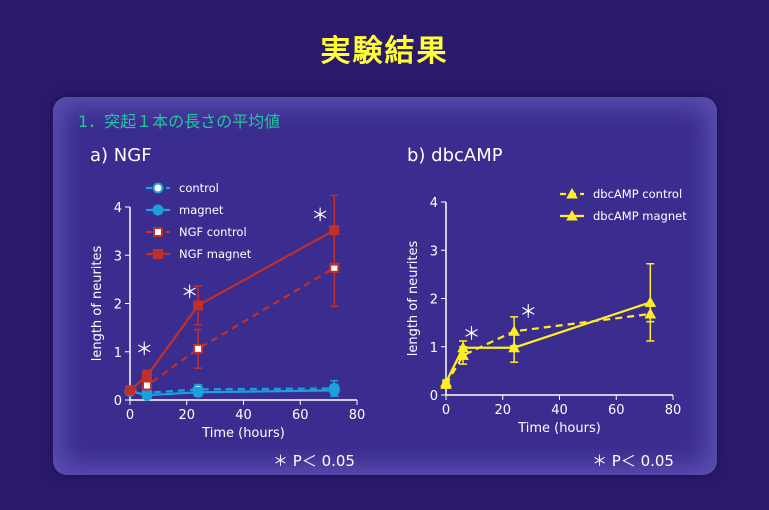 The height and width of the screenshot is (510, 769). I want to click on panel-a-label: a) NGF, so click(121, 155).